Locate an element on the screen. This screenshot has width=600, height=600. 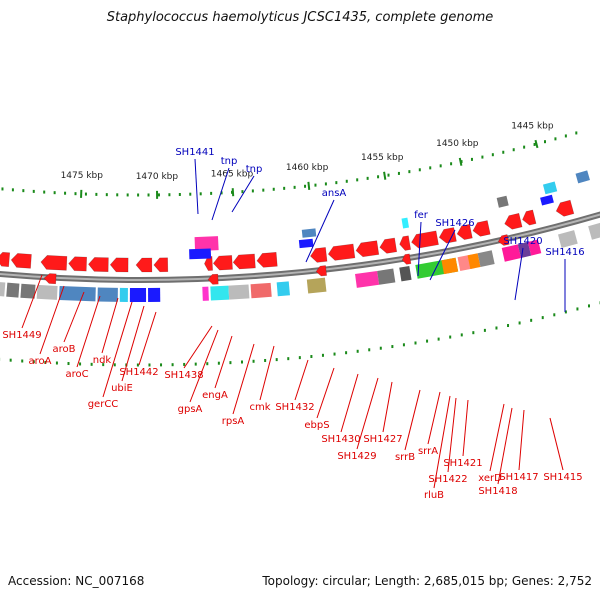
kbp-label: 1475 kbp is located at coordinates (82, 176).